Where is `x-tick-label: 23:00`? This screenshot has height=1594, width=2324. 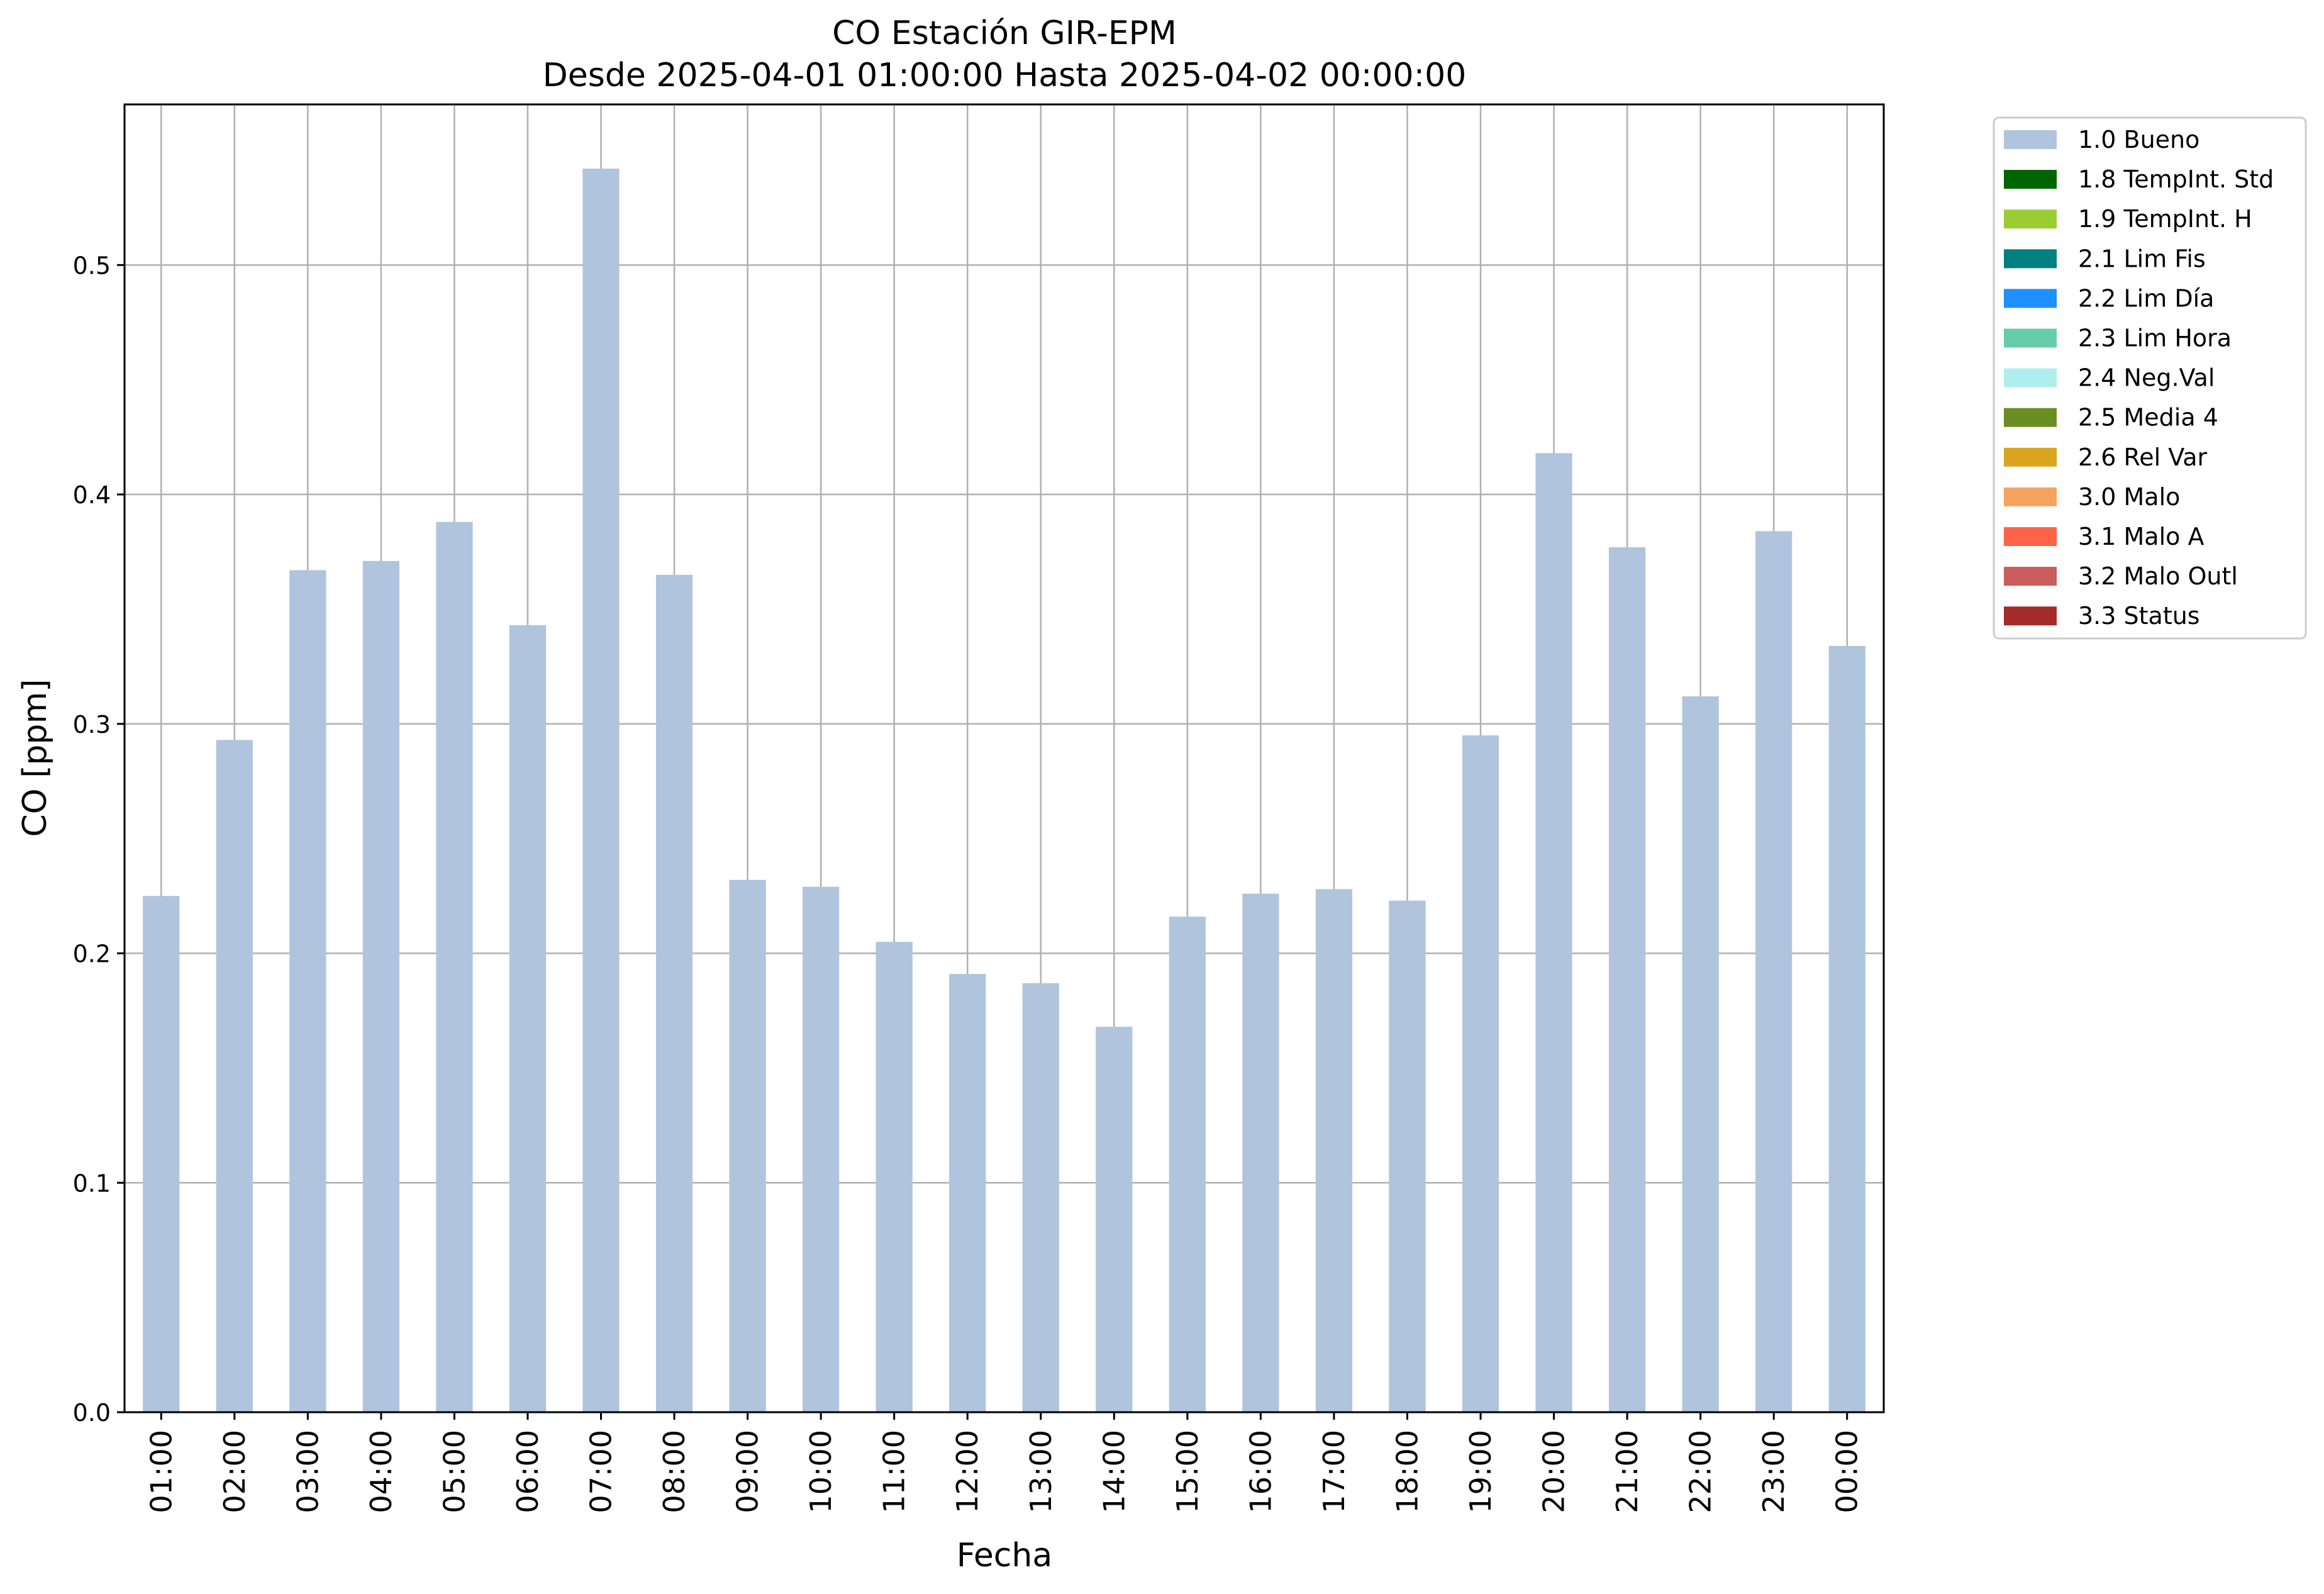
x-tick-label: 23:00 is located at coordinates (1774, 1471).